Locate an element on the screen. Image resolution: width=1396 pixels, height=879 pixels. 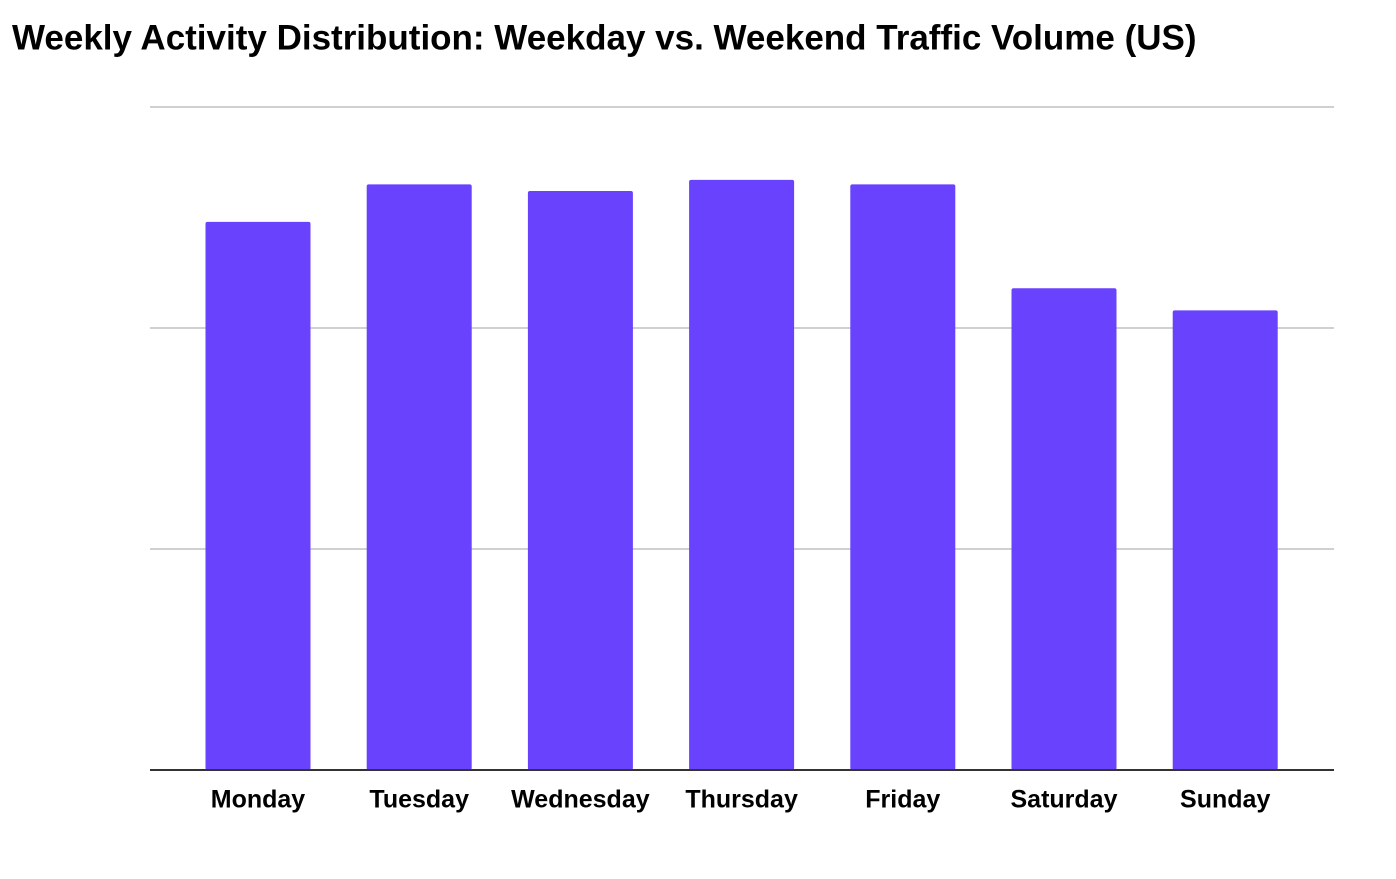
x-tick-label: Friday is located at coordinates (902, 800).